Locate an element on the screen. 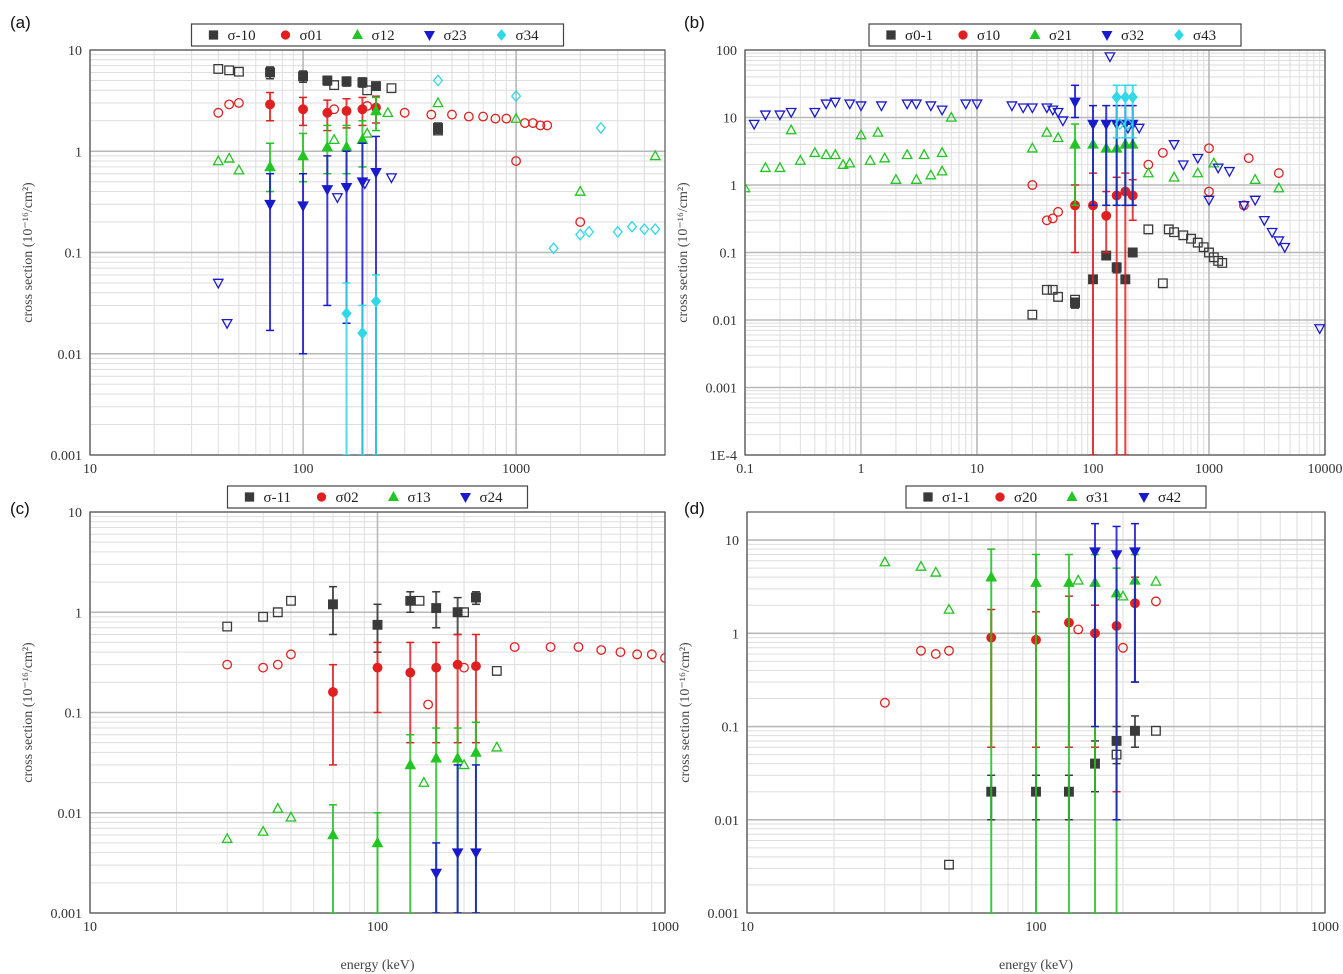 This screenshot has height=974, width=1343. legend-entry: σ01 is located at coordinates (311, 36).